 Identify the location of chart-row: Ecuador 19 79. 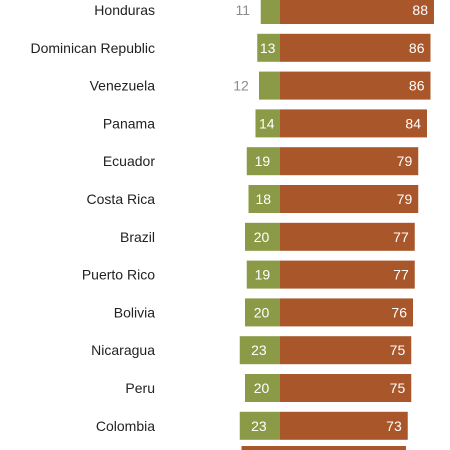
(261, 161).